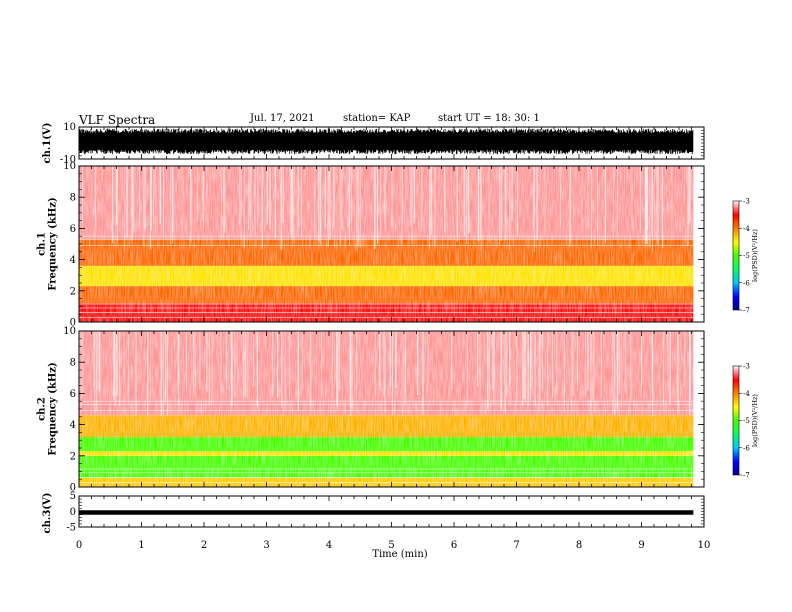 Image resolution: width=792 pixels, height=612 pixels. Describe the element at coordinates (329, 545) in the screenshot. I see `x-tick-label: 4` at that location.